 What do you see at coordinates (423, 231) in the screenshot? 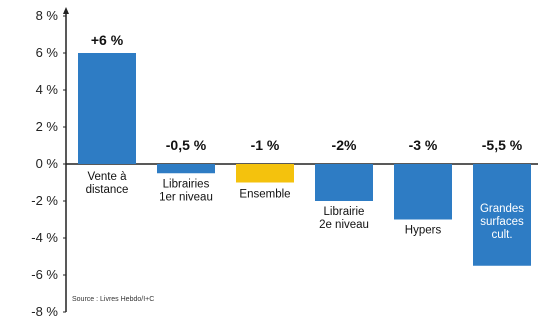
I see `category-label: Hypers` at bounding box center [423, 231].